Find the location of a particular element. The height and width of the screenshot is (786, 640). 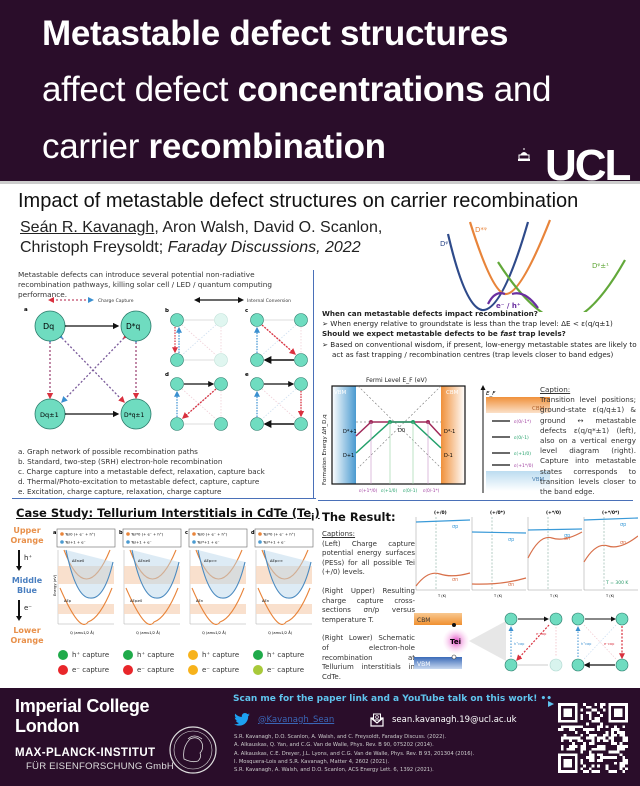

node-dstar-q1: D*q±1 is located at coordinates (136, 414).